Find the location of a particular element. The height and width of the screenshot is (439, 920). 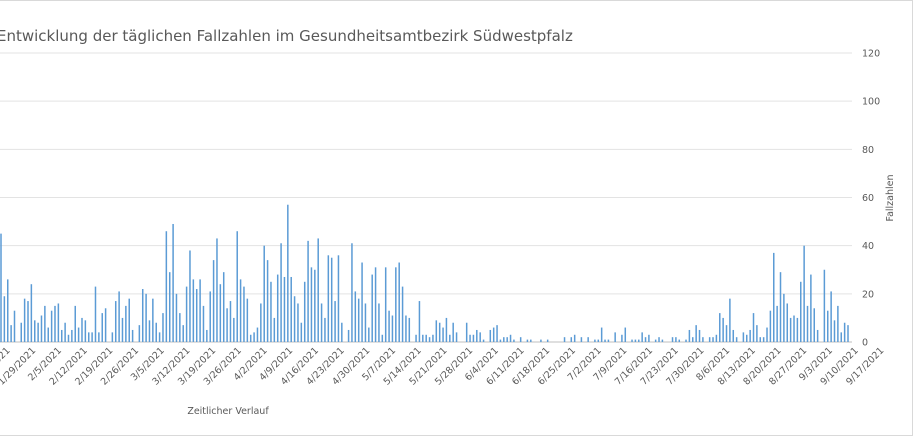

y-tick-label: 100 is located at coordinates (871, 102).